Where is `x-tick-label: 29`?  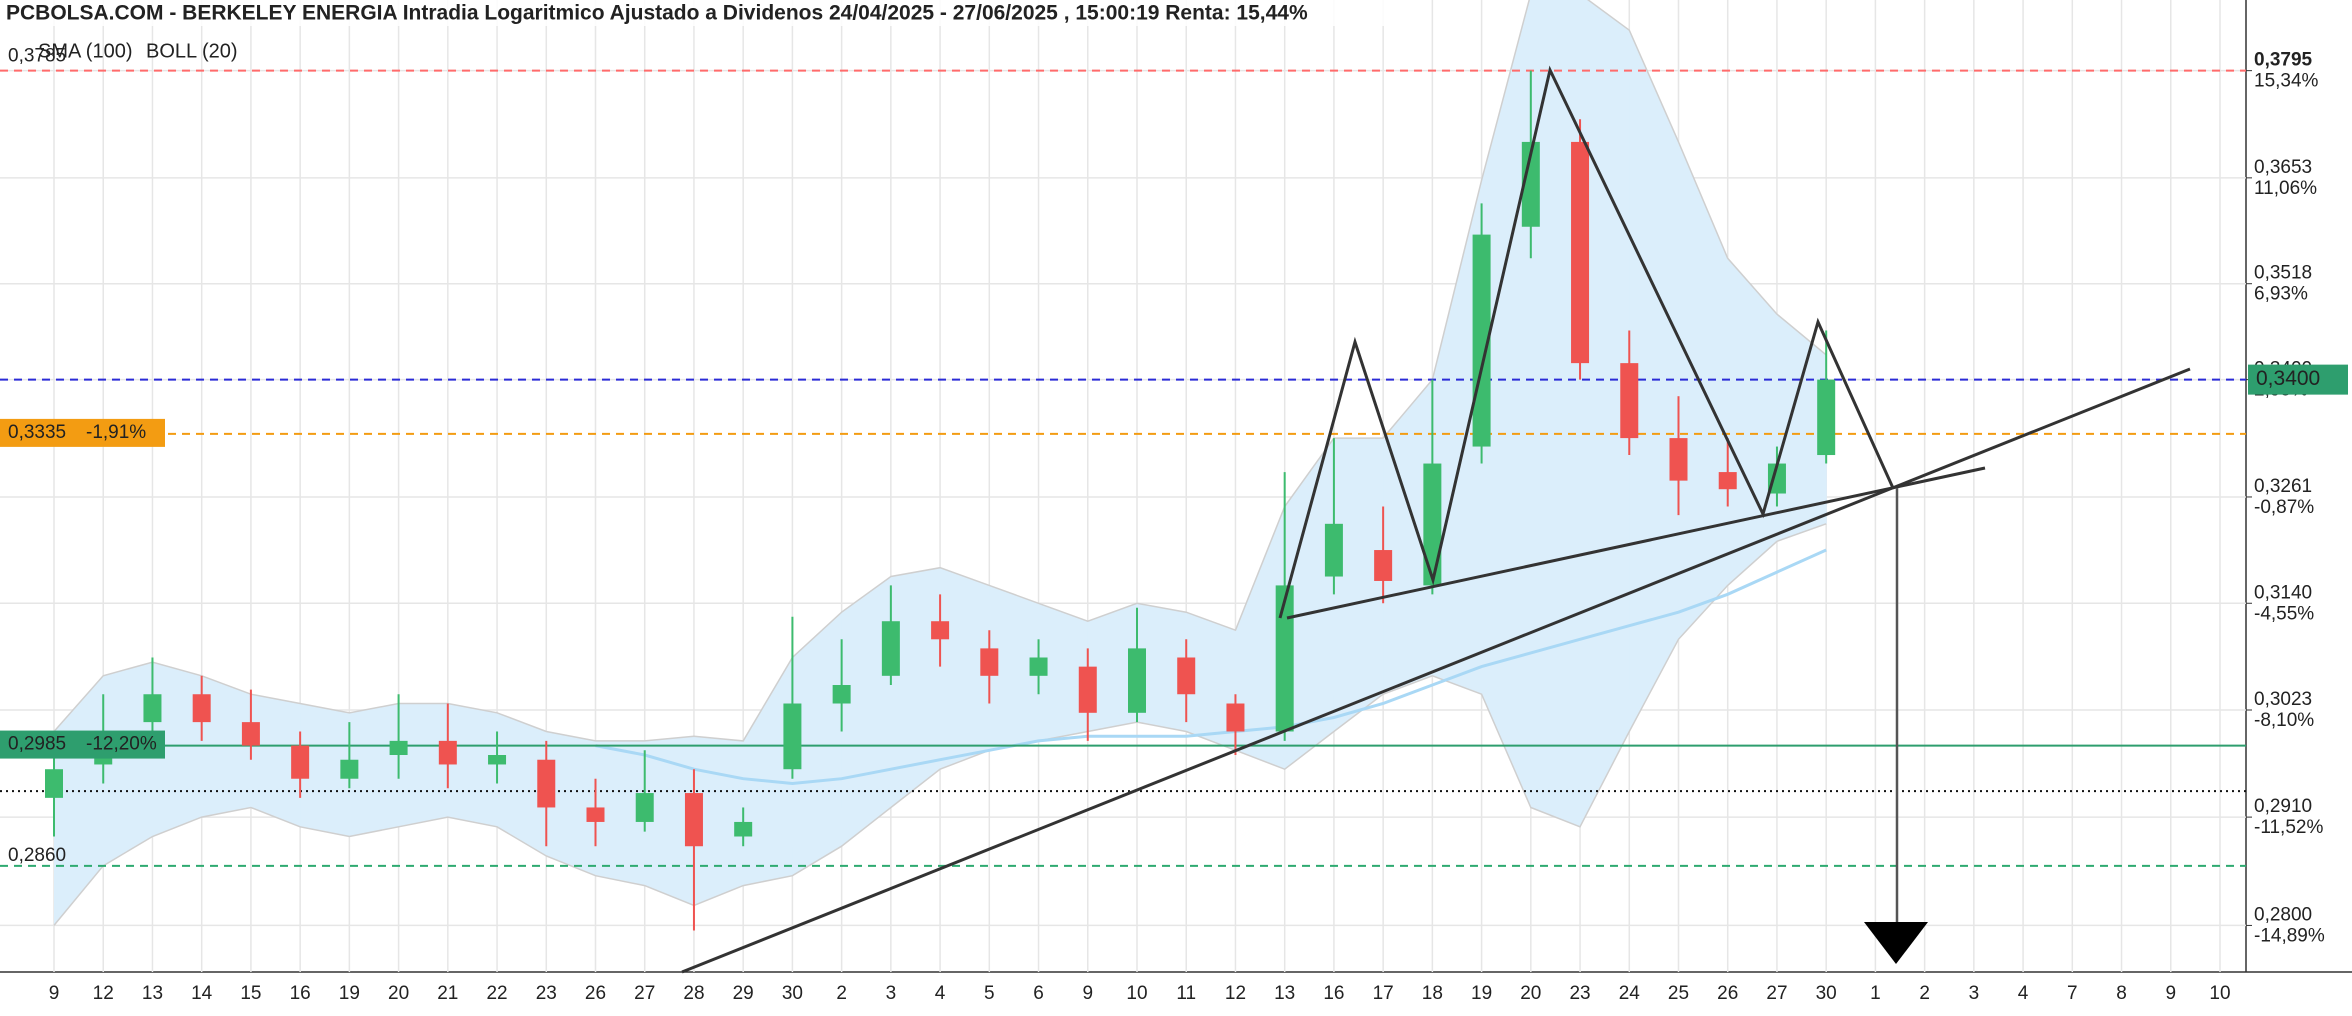
x-tick-label: 29 is located at coordinates (743, 993).